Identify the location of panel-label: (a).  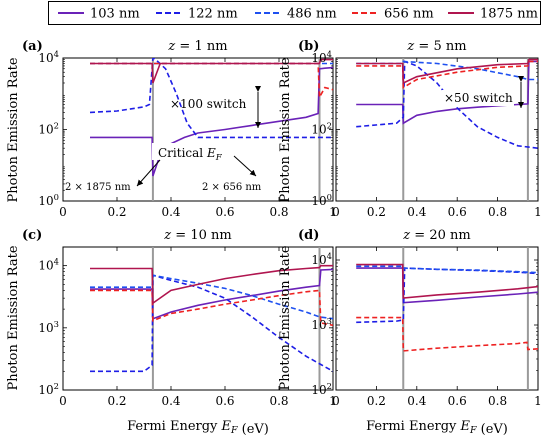
(32, 46).